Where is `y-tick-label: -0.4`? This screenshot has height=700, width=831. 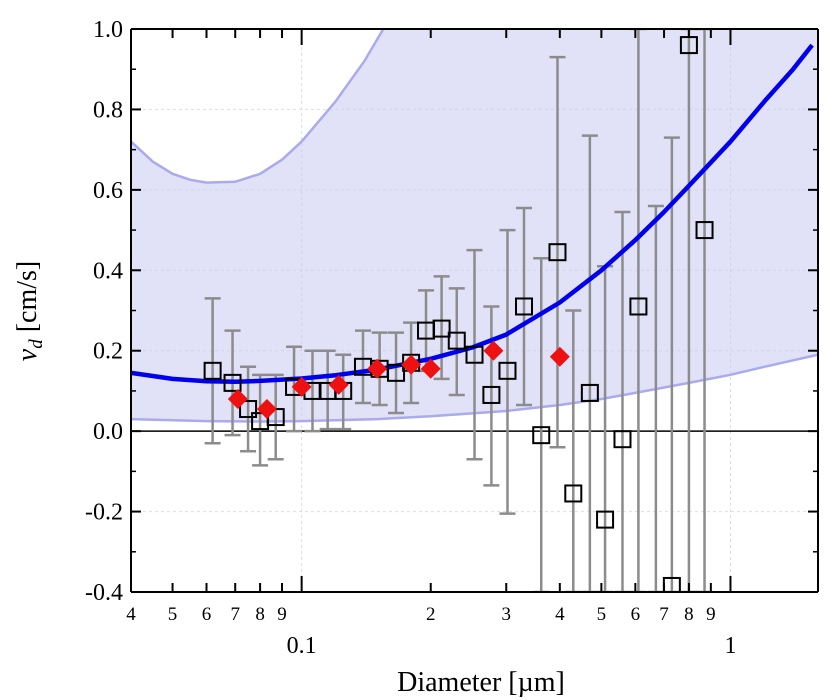 y-tick-label: -0.4 is located at coordinates (104, 593).